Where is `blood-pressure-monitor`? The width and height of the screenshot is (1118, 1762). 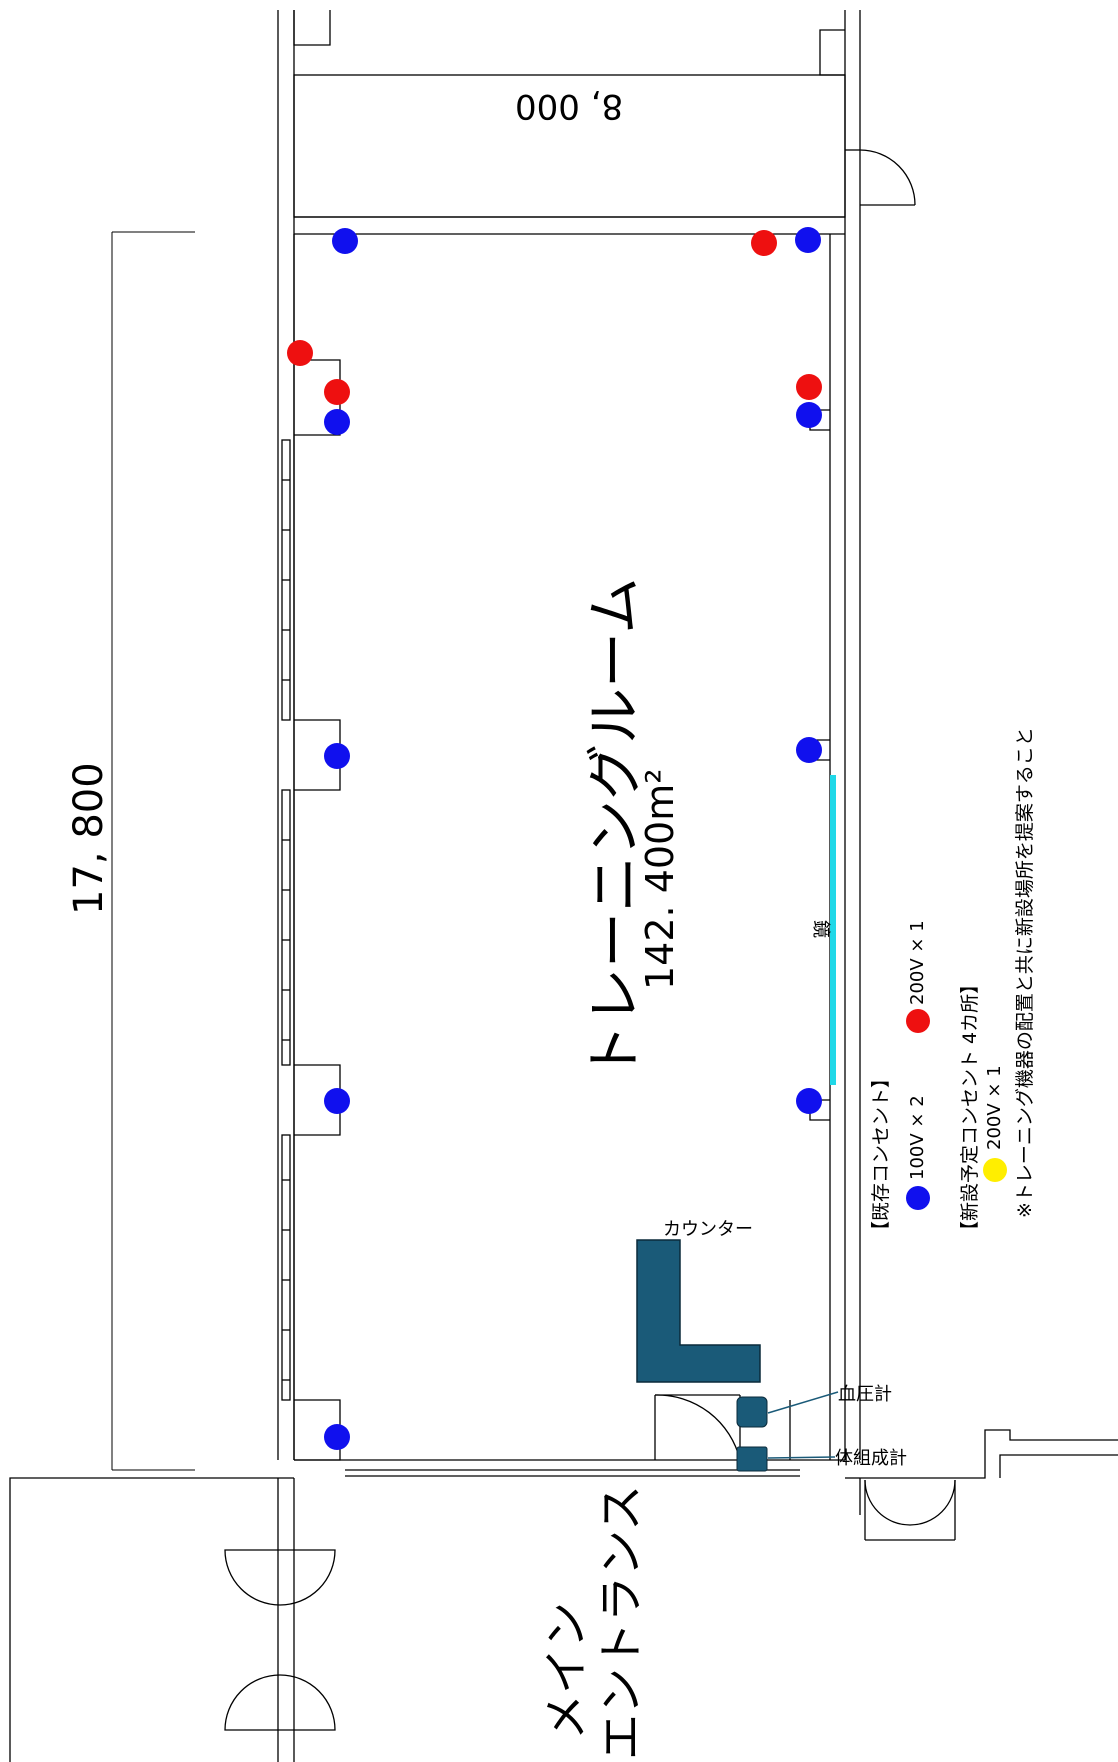 blood-pressure-monitor is located at coordinates (752, 1412).